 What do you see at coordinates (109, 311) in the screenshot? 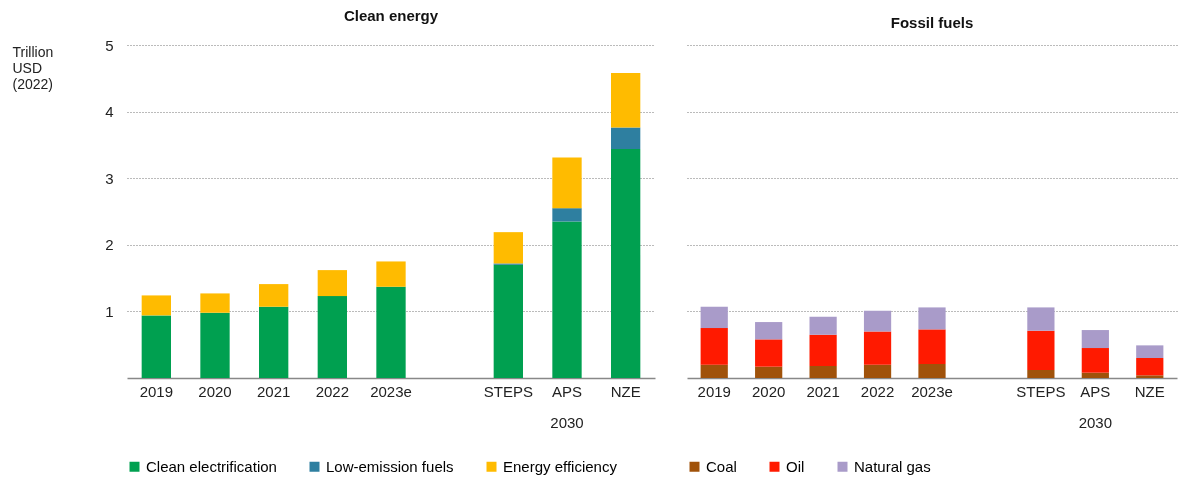
I see `y-tick-label: 1` at bounding box center [109, 311].